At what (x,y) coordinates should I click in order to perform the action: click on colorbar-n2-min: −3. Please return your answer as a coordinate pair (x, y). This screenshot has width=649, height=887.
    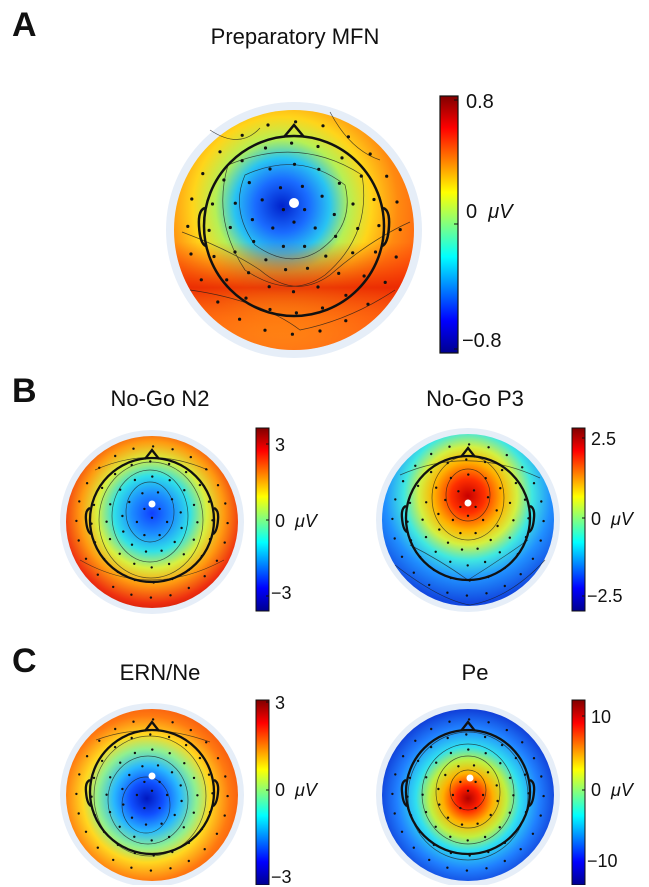
    Looking at the image, I should click on (281, 593).